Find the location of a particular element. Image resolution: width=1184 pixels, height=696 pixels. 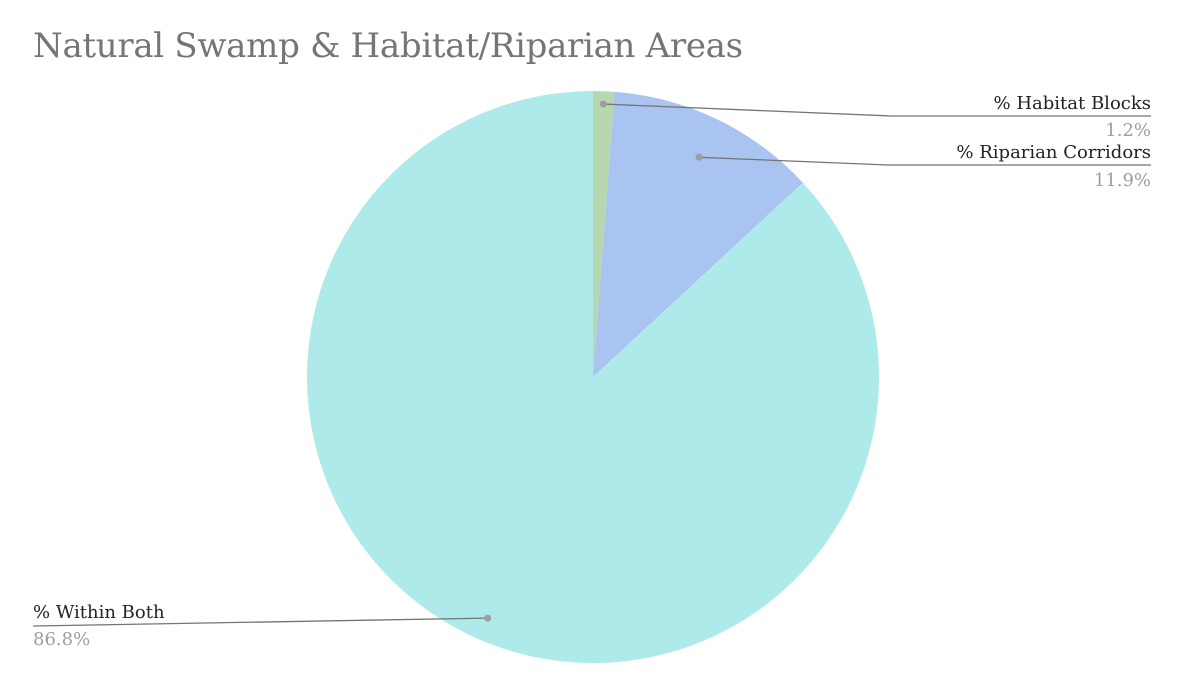

leader-dot-riparian-corridors is located at coordinates (699, 157).